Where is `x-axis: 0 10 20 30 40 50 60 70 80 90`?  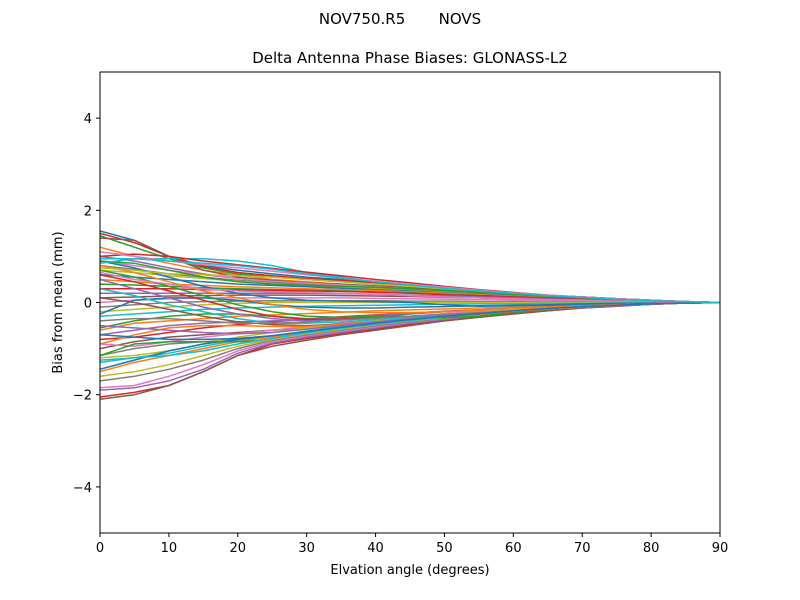
x-axis: 0 10 20 30 40 50 60 70 80 90 is located at coordinates (412, 544).